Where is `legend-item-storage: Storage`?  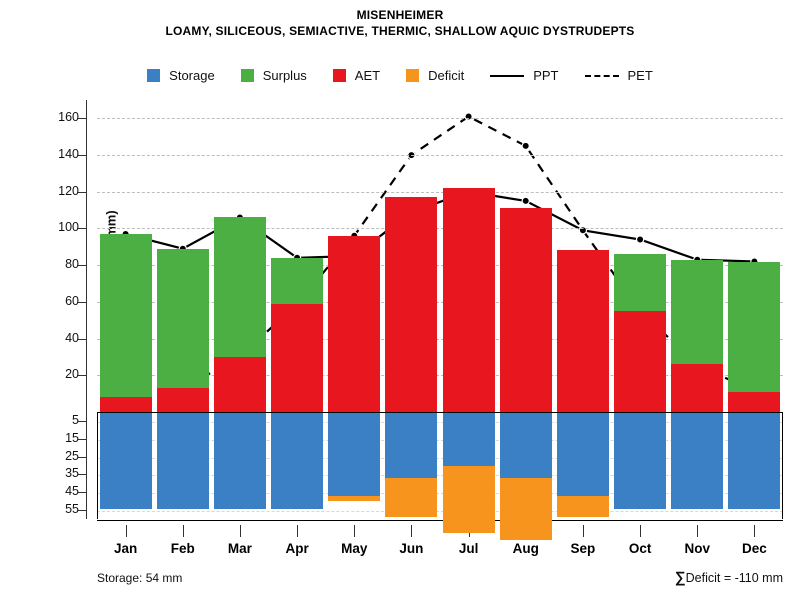
legend-item-storage: Storage is located at coordinates (181, 75).